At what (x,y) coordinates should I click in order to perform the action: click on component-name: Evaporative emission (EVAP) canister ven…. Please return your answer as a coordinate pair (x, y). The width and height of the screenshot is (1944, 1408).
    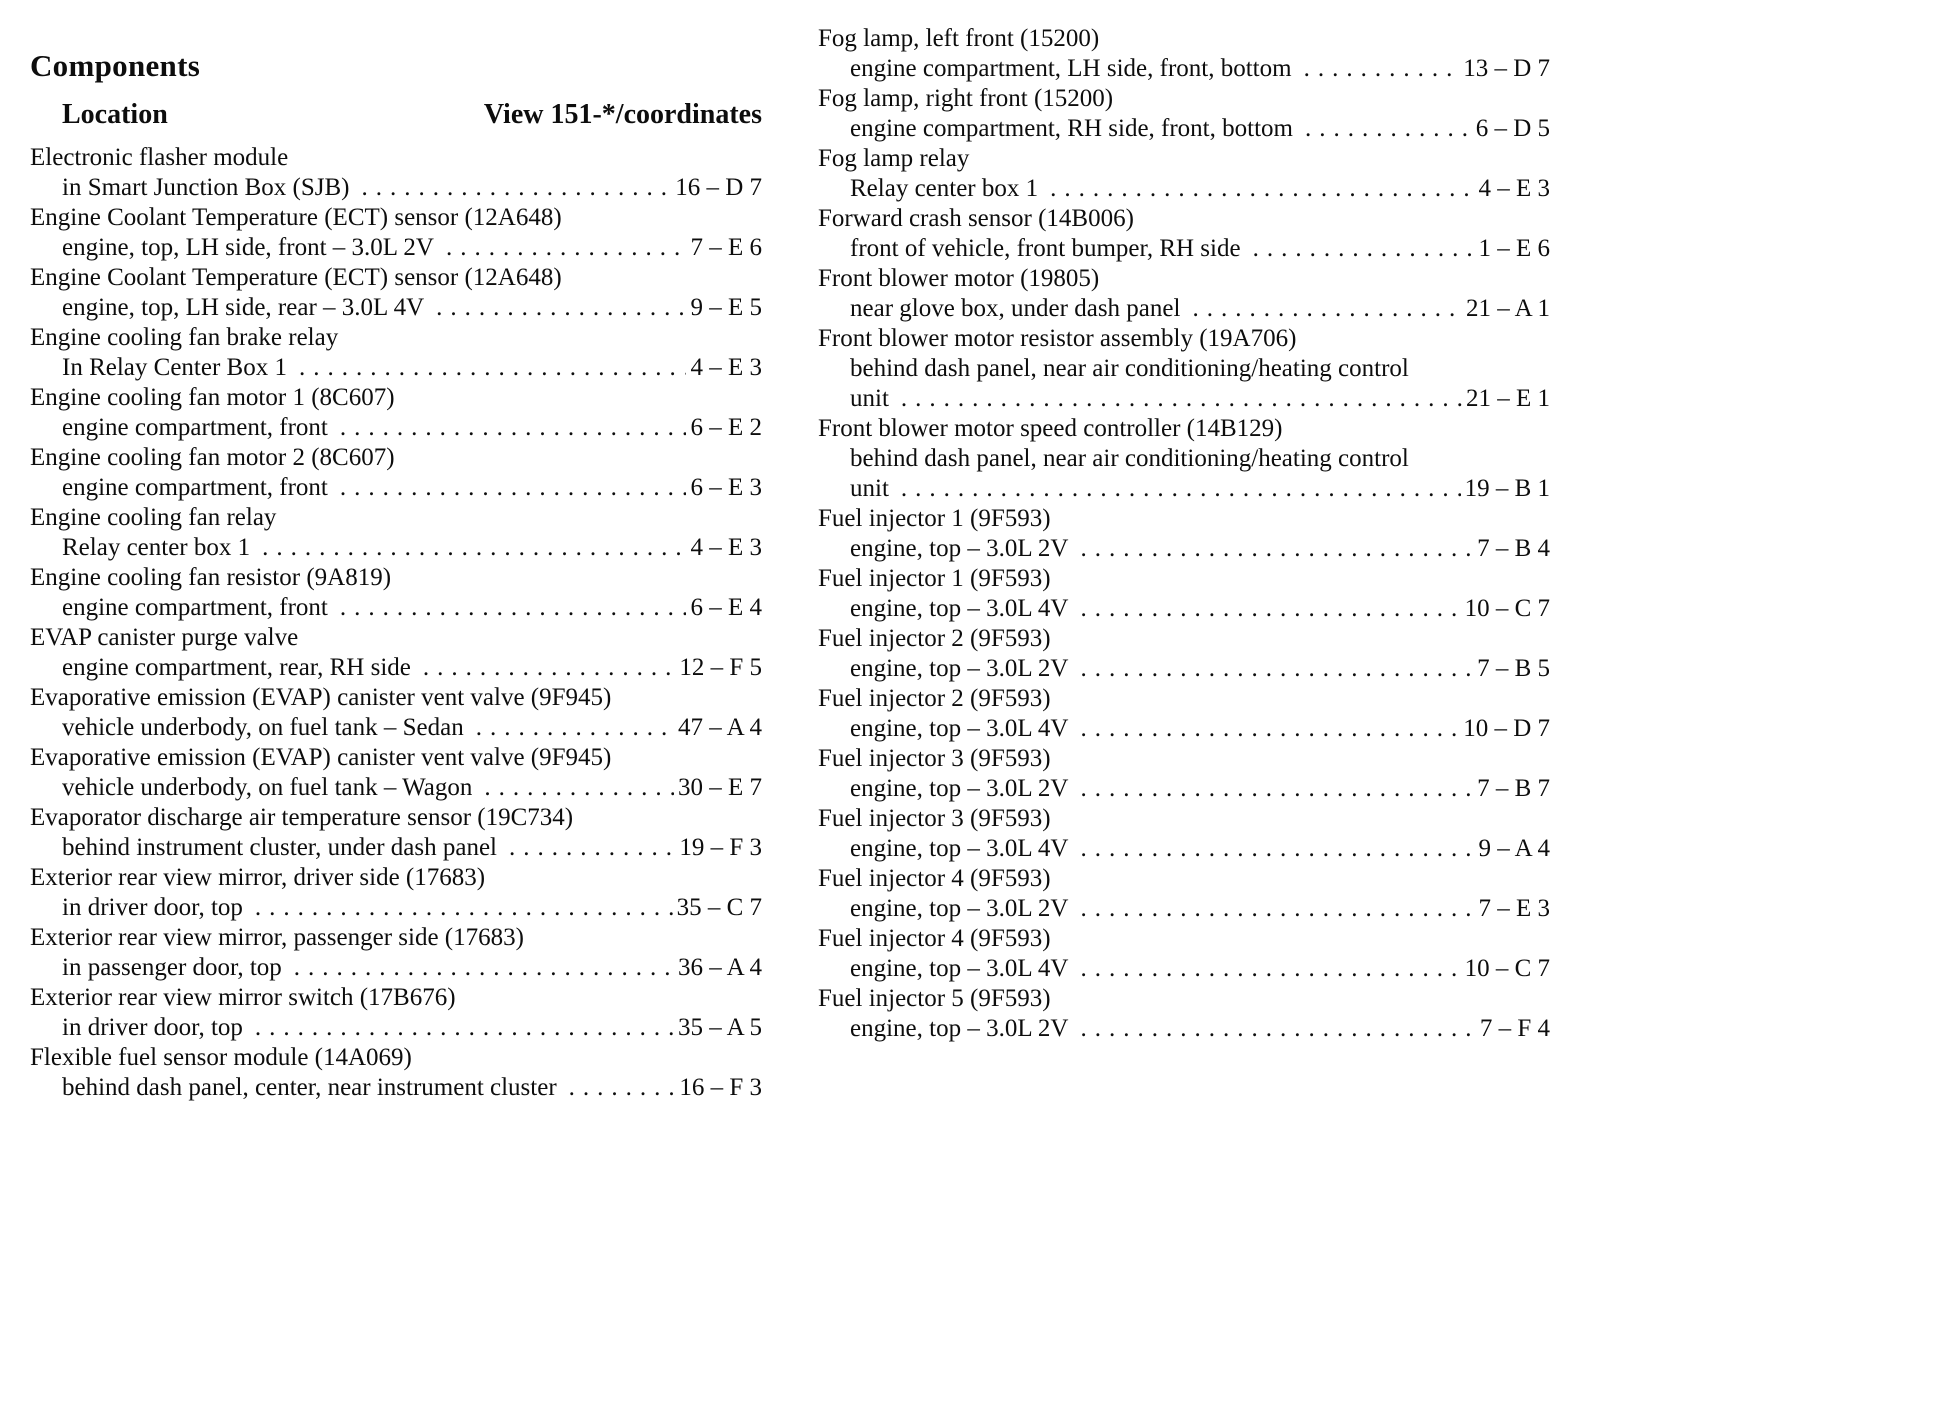
    Looking at the image, I should click on (321, 697).